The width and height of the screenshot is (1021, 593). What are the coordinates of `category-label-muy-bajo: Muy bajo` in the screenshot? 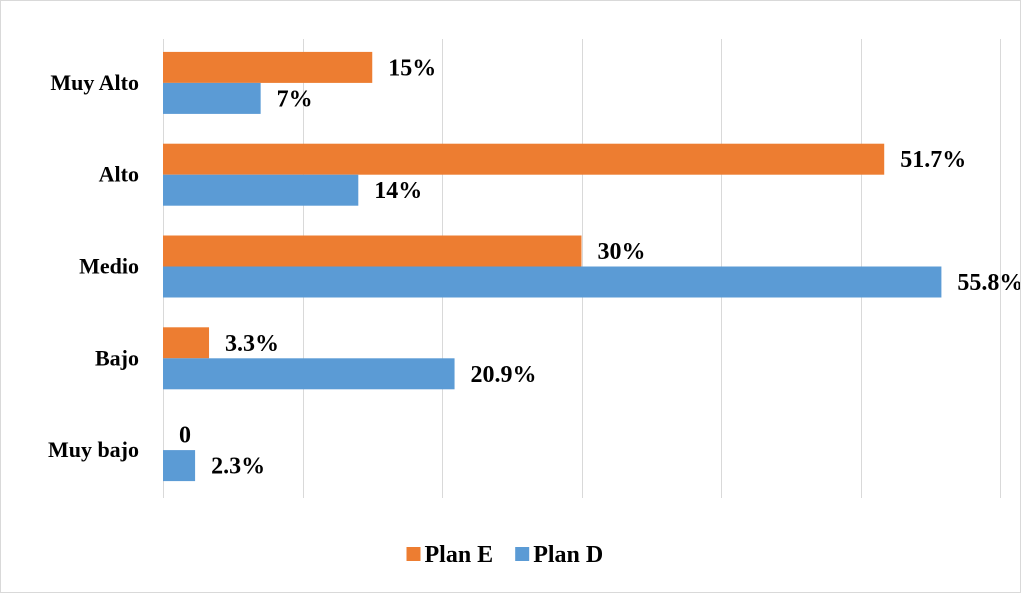 It's located at (93, 449).